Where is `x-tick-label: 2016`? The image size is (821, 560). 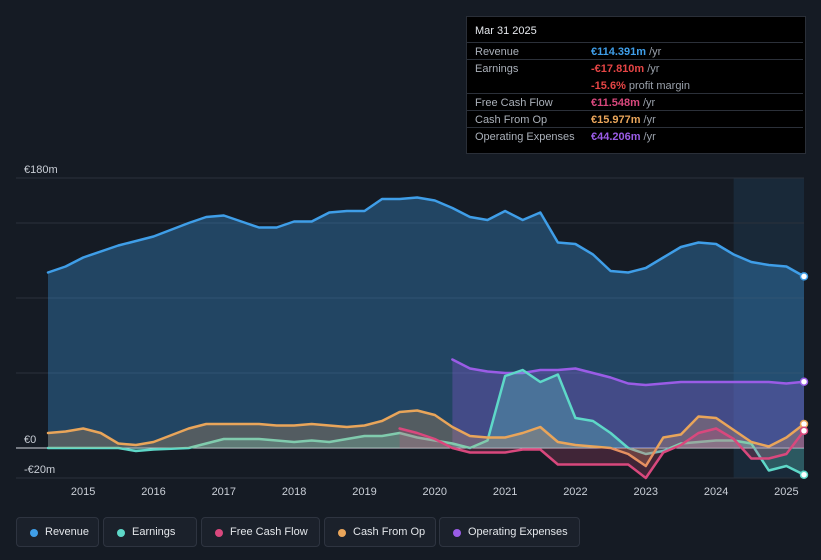 x-tick-label: 2016 is located at coordinates (153, 492).